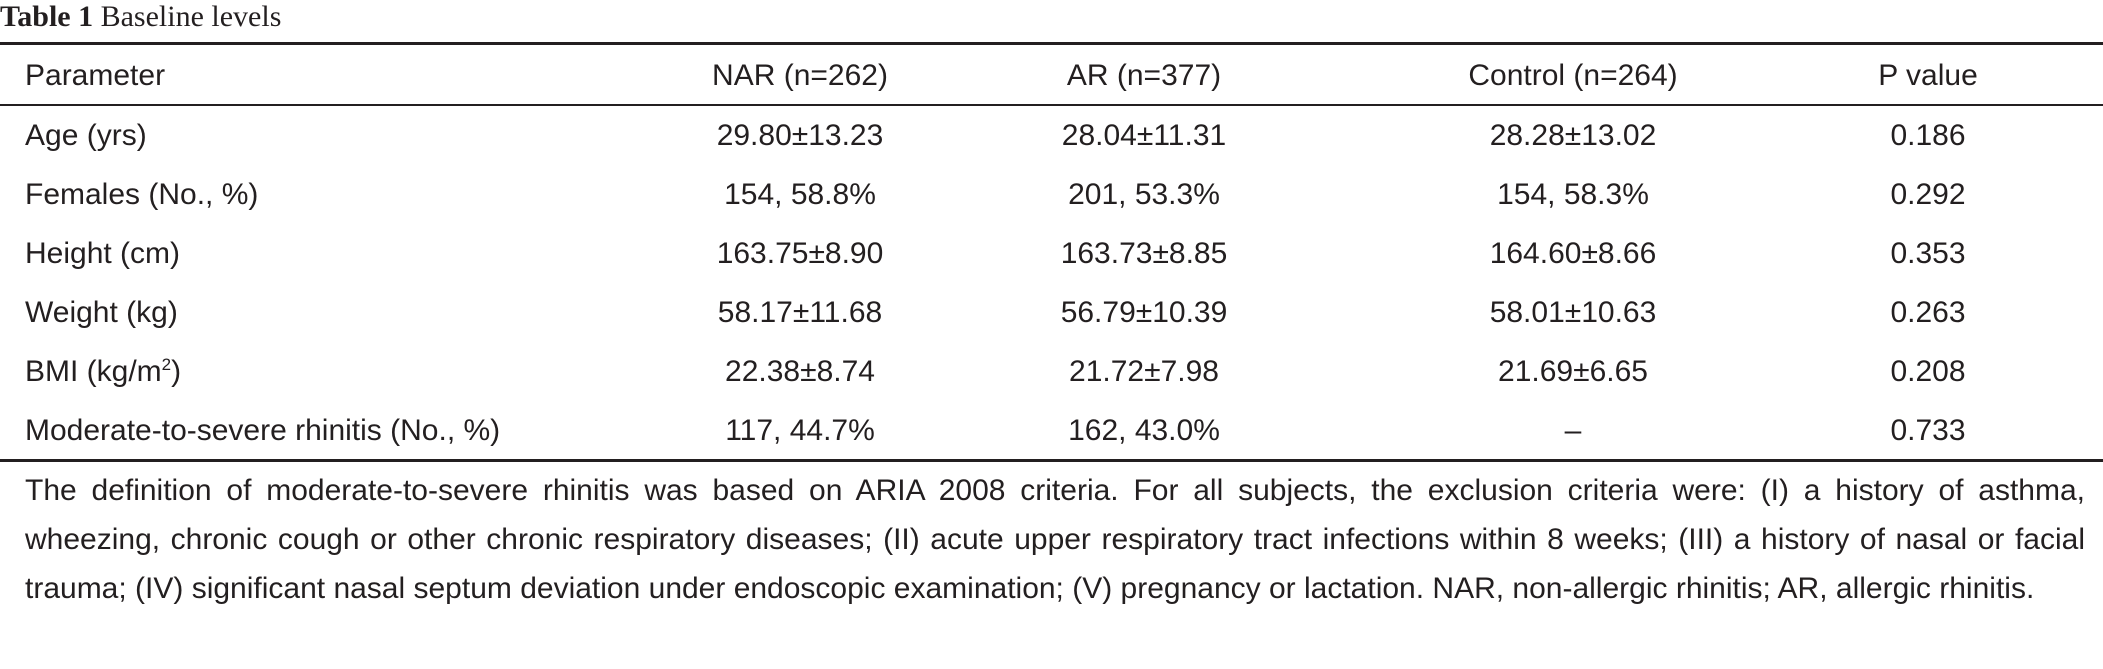  What do you see at coordinates (1144, 253) in the screenshot?
I see `cell-ar: 163.73±8.85` at bounding box center [1144, 253].